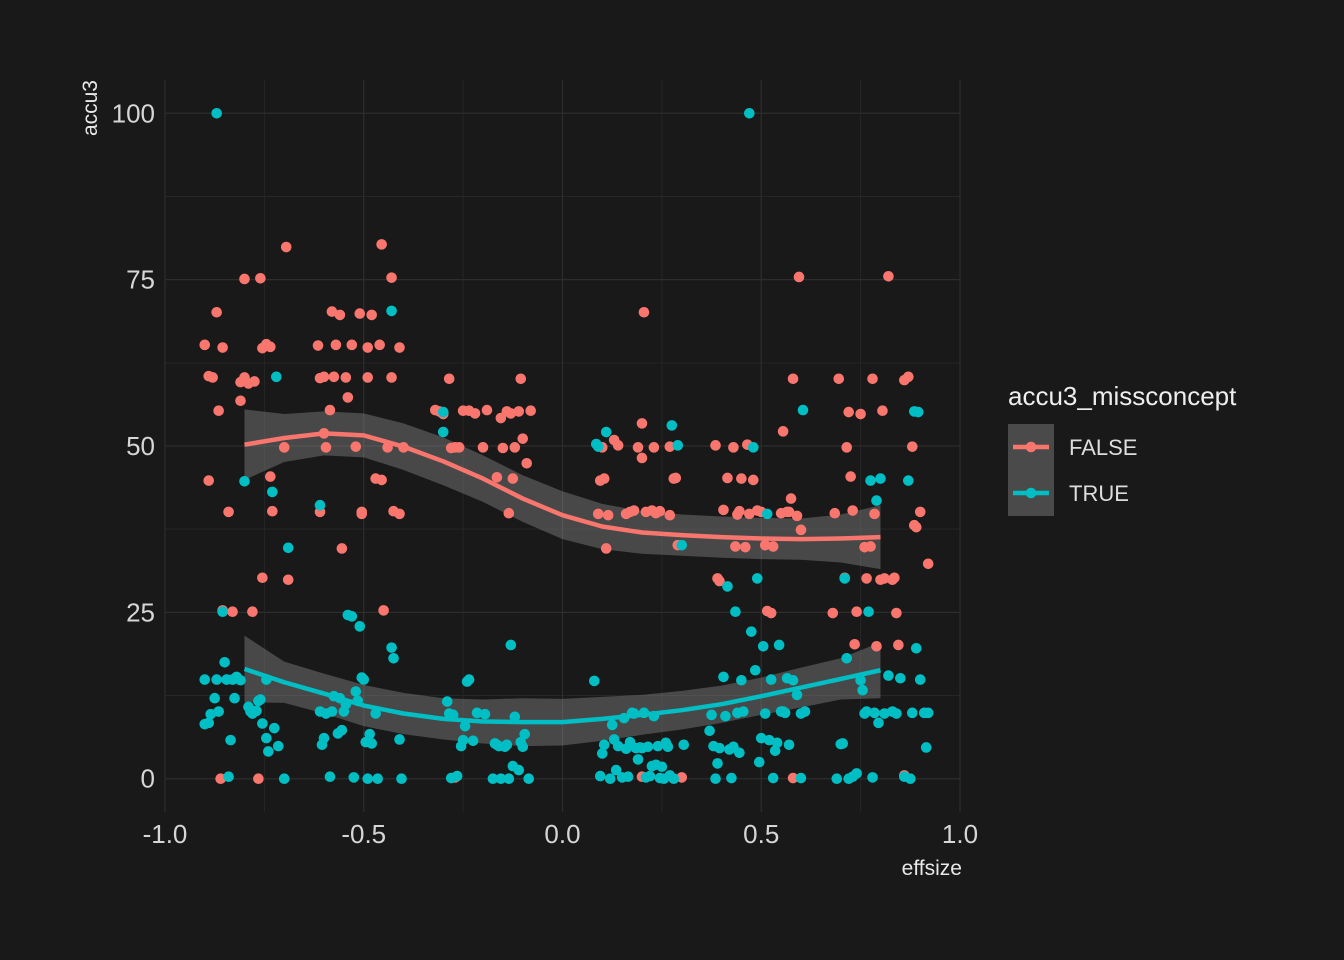 The height and width of the screenshot is (960, 1344). Describe the element at coordinates (562, 834) in the screenshot. I see `x-tick-label: 0.0` at that location.